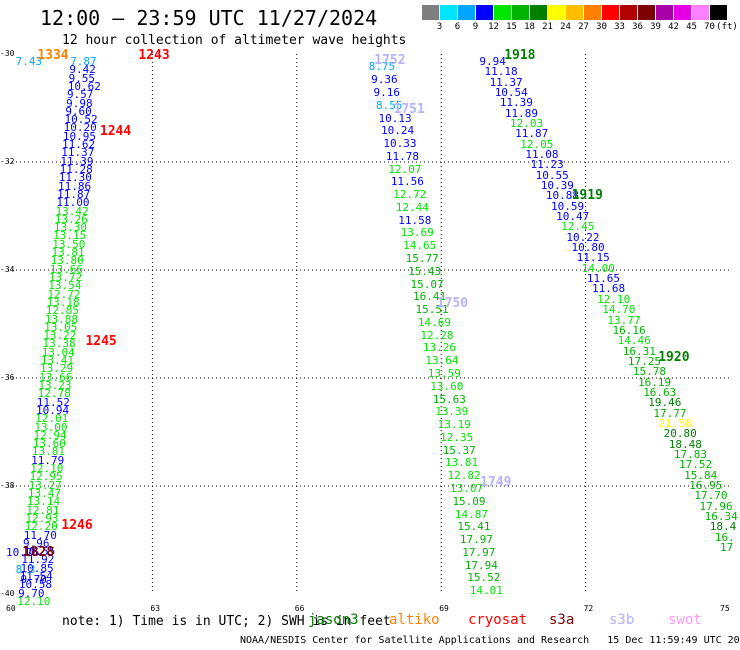 The image size is (740, 650). I want to click on wave-height-label: 10.58, so click(35, 585).